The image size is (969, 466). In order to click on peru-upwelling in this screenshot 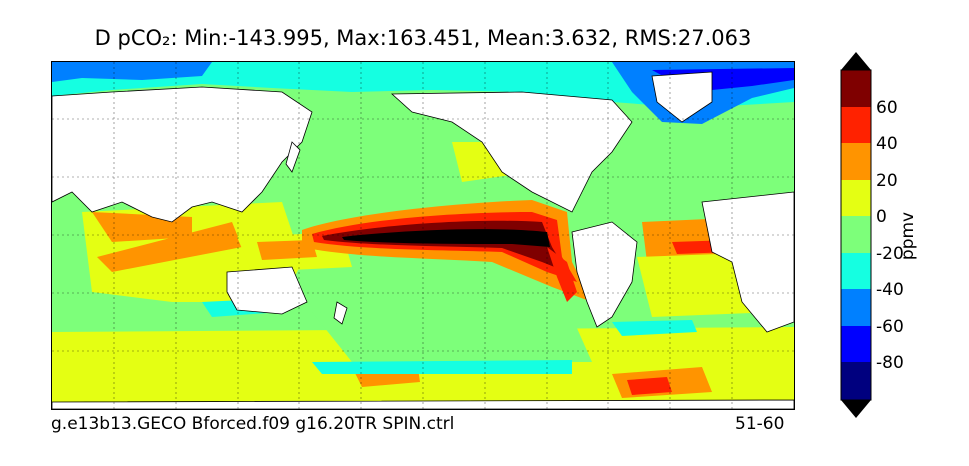, I will do `click(562, 274)`.